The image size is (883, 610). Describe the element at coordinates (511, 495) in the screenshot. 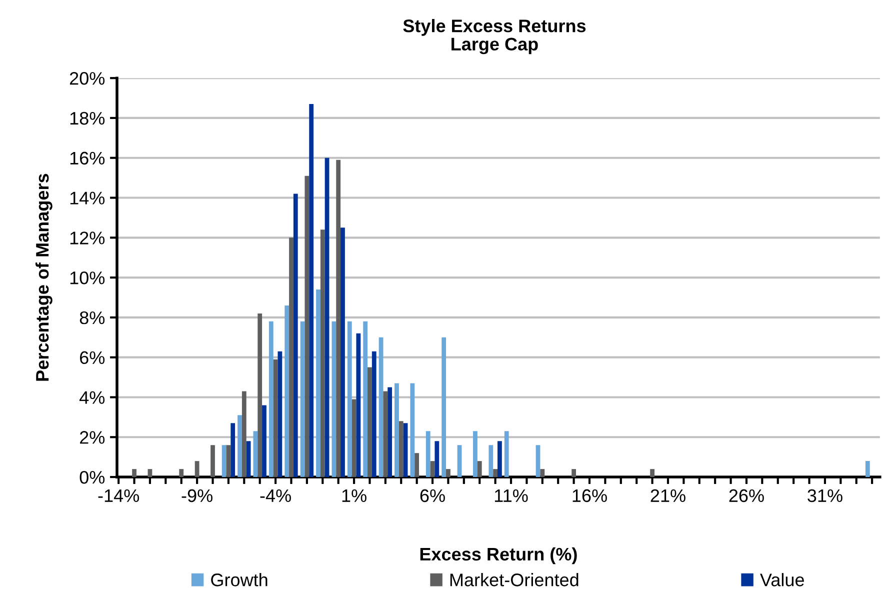

I see `x-tick-label: 11%` at that location.